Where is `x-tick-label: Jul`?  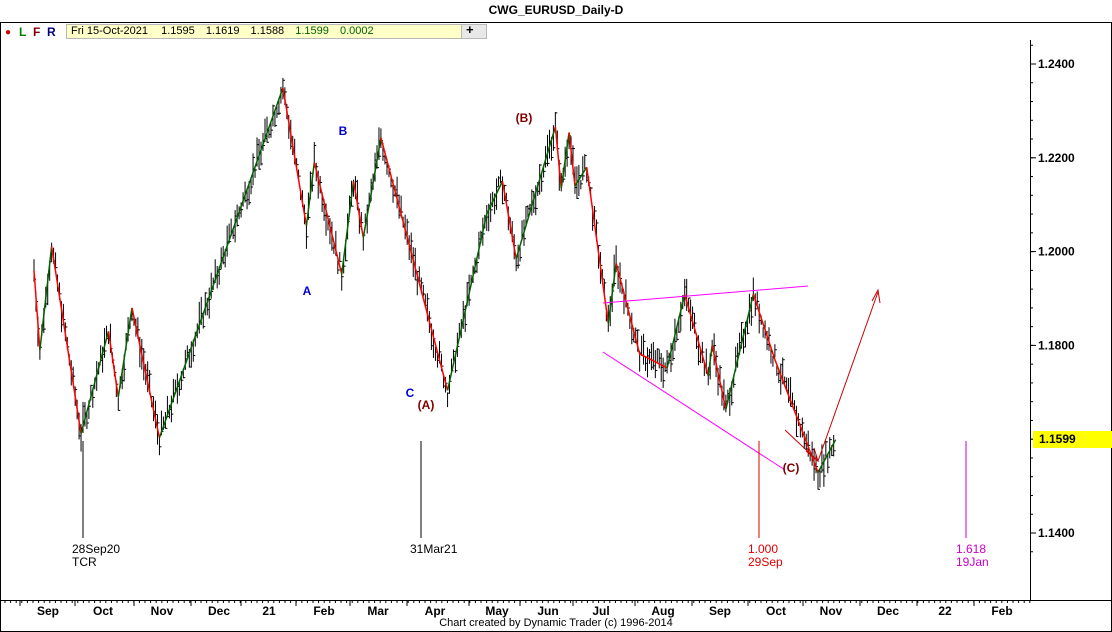
x-tick-label: Jul is located at coordinates (600, 611).